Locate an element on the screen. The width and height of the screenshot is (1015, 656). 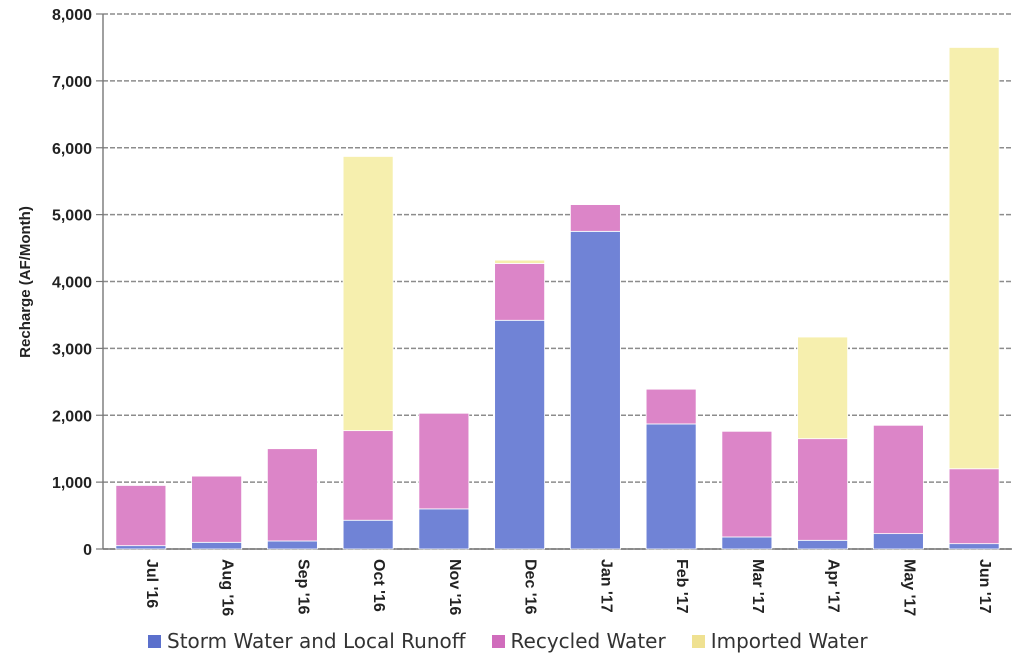
y-tick-label: 4,000 is located at coordinates (72, 283).